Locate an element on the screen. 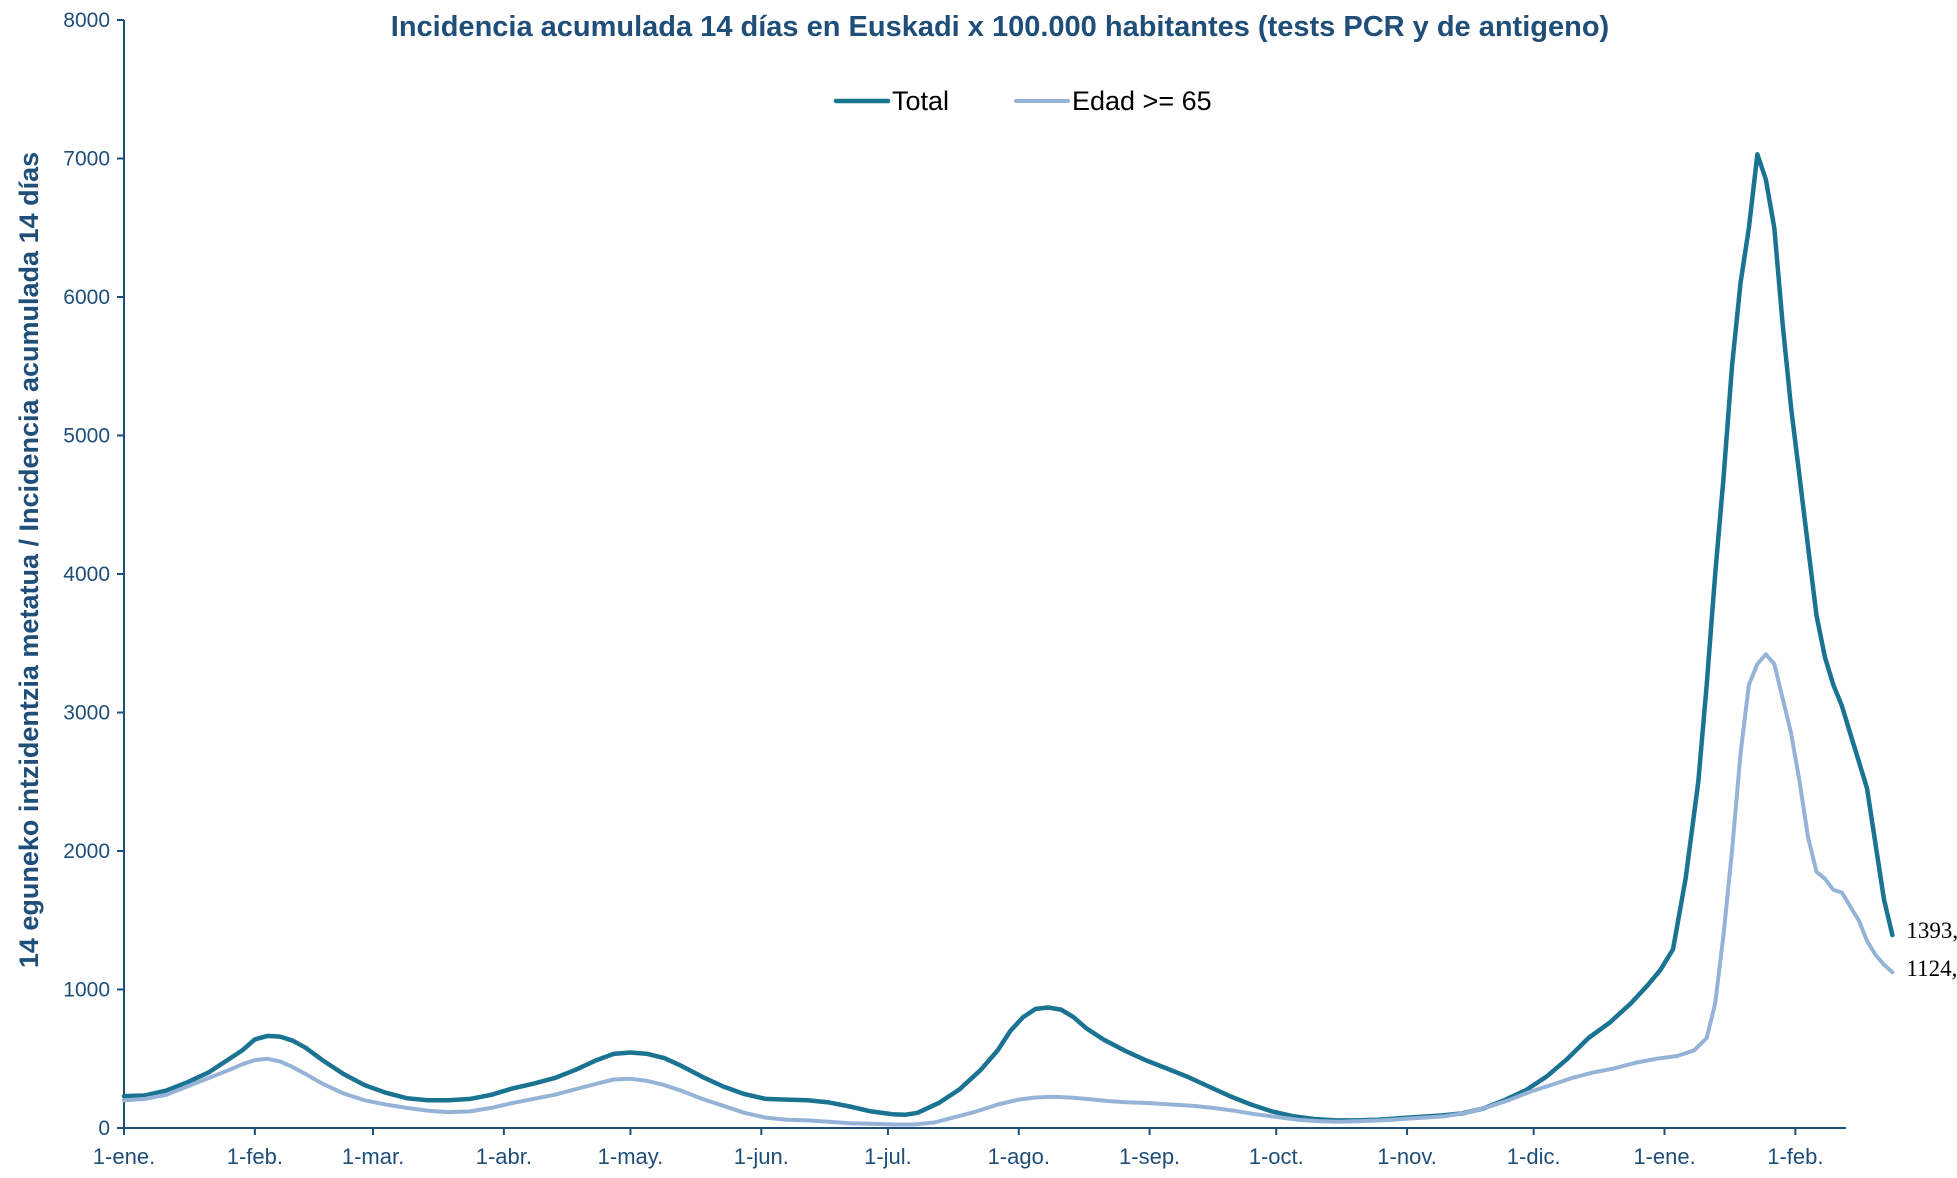 The height and width of the screenshot is (1178, 1957). y-axis-ticks: 0 1000 2000 3000 4000 5000 6000 7000 8000 is located at coordinates (93, 574).